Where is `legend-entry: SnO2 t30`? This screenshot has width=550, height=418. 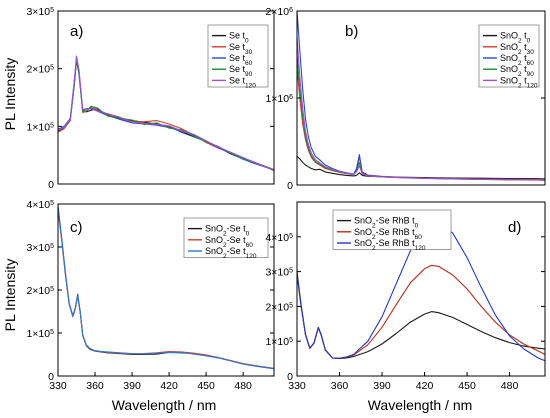 legend-entry: SnO2 t30 is located at coordinates (517, 49).